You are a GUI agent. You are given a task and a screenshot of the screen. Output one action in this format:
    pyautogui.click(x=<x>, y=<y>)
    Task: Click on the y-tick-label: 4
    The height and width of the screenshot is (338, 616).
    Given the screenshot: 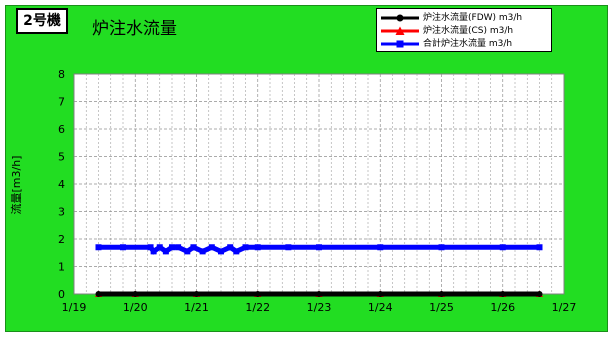 What is the action you would take?
    pyautogui.click(x=61, y=184)
    